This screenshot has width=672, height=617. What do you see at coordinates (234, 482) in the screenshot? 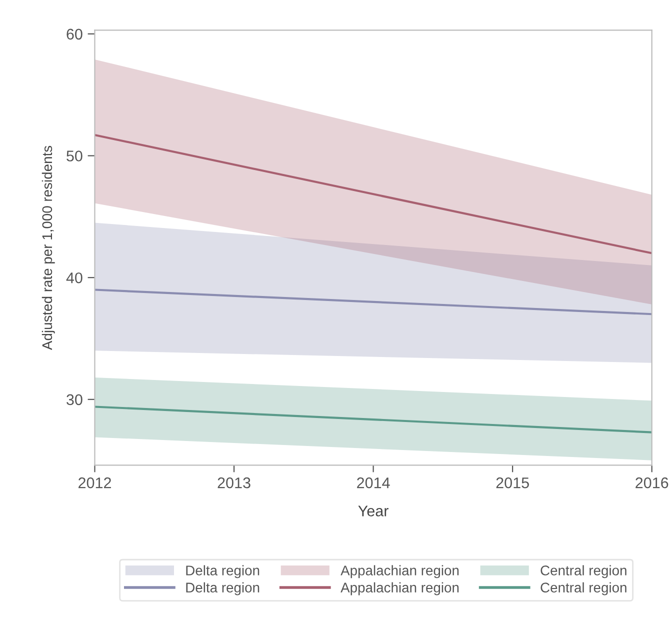
I see `x-tick-label: 2013` at bounding box center [234, 482].